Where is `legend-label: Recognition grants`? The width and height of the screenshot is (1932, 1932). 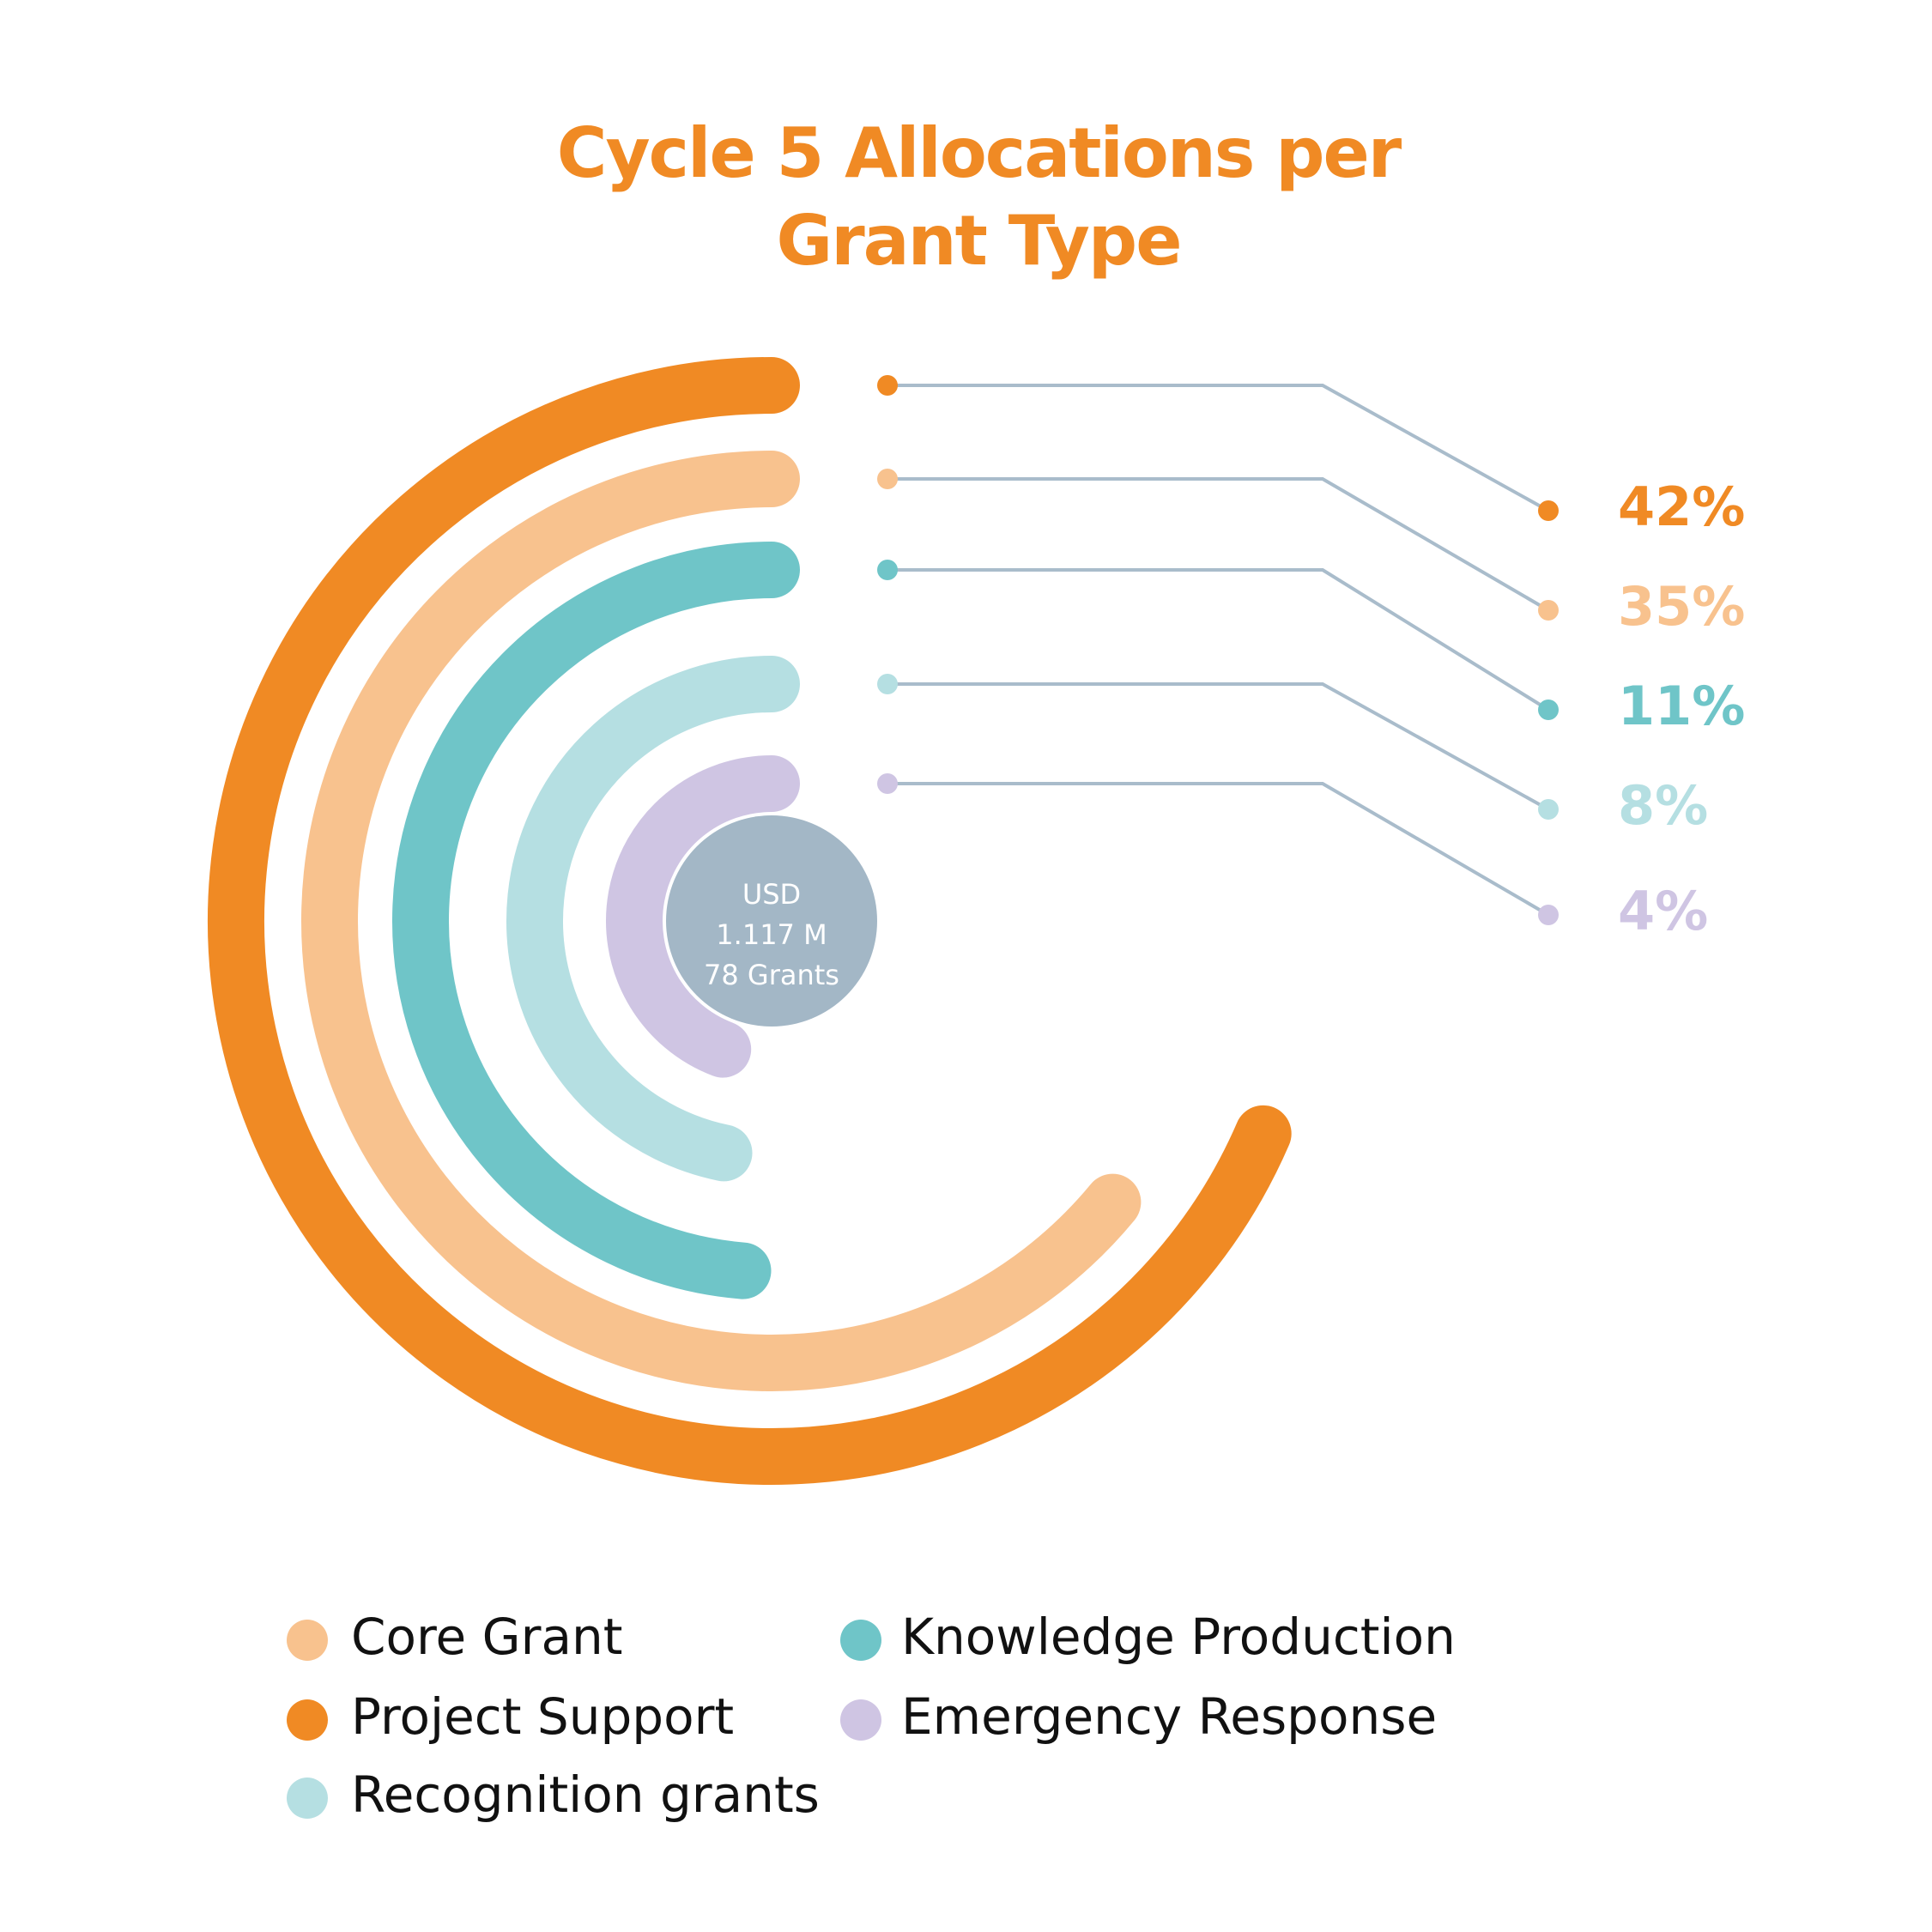 legend-label: Recognition grants is located at coordinates (585, 1795).